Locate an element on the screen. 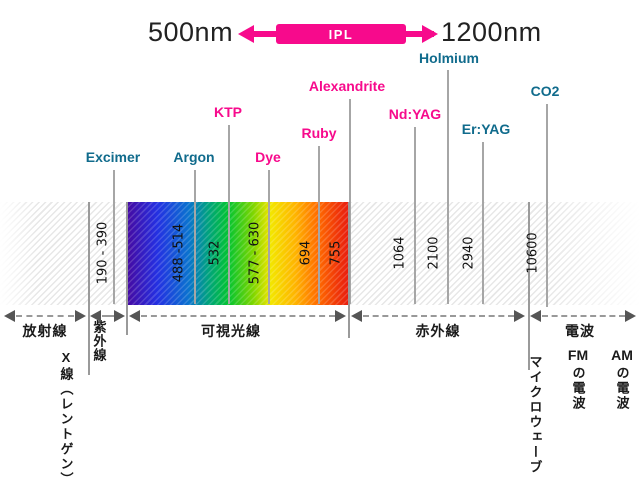  wavelength-holmium: 2100 is located at coordinates (434, 253).